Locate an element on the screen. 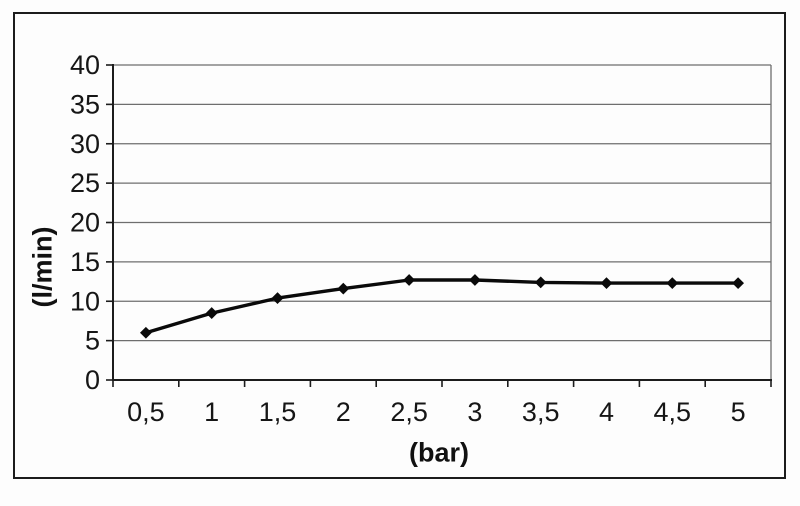 The height and width of the screenshot is (506, 800). x-tick-label: 5 is located at coordinates (738, 412).